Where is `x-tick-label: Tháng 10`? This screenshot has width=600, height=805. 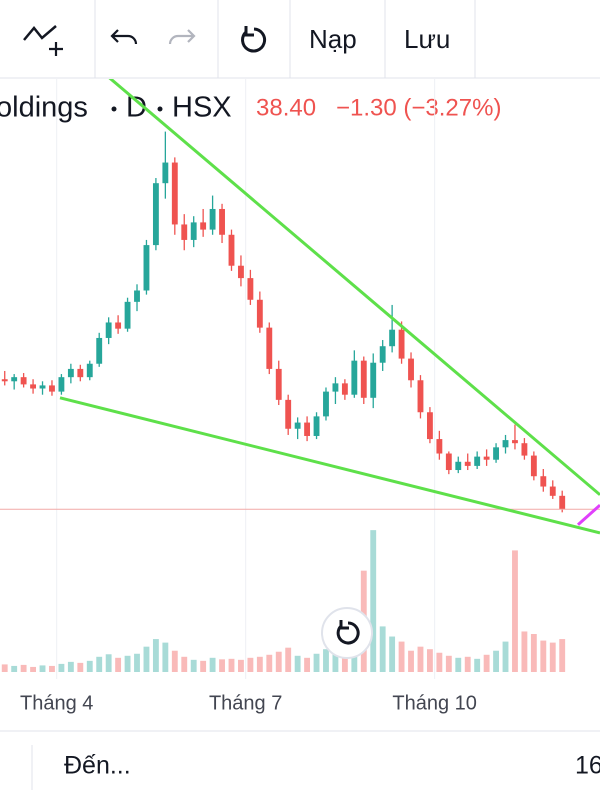
x-tick-label: Tháng 10 is located at coordinates (434, 703).